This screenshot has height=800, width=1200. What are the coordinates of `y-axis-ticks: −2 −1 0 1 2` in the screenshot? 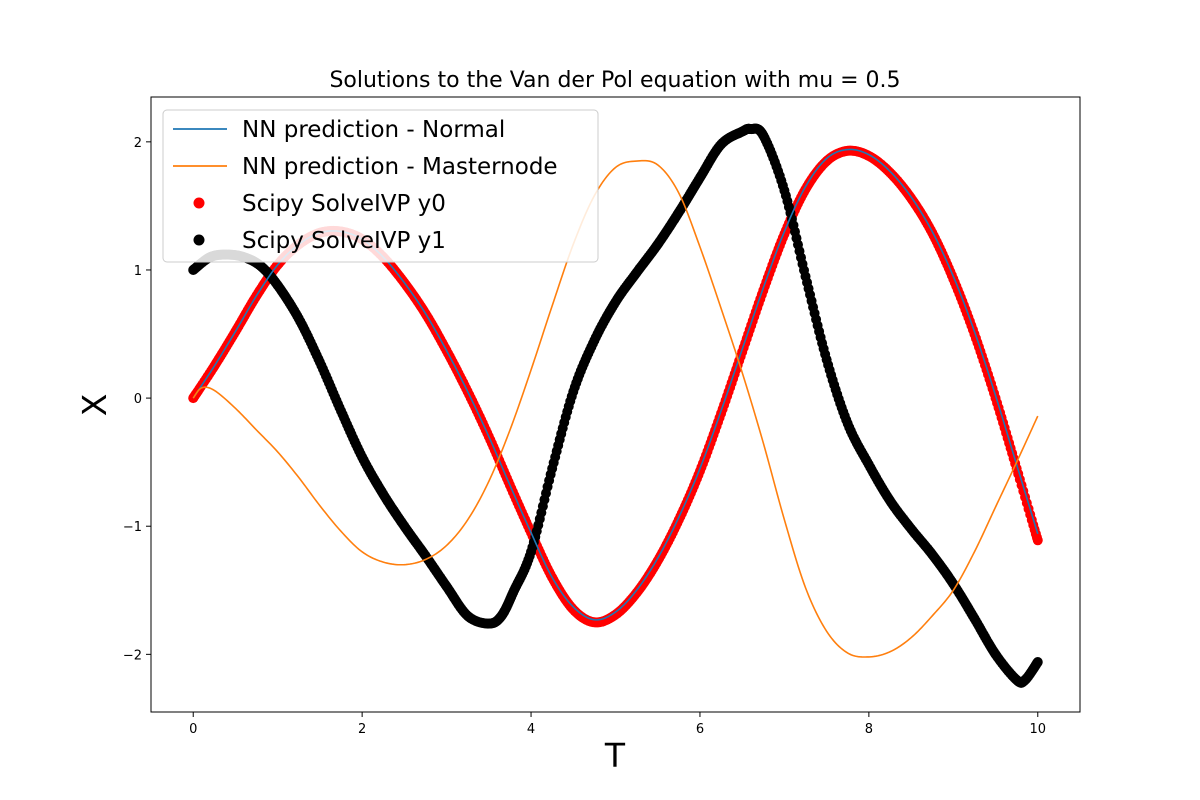 It's located at (137, 399).